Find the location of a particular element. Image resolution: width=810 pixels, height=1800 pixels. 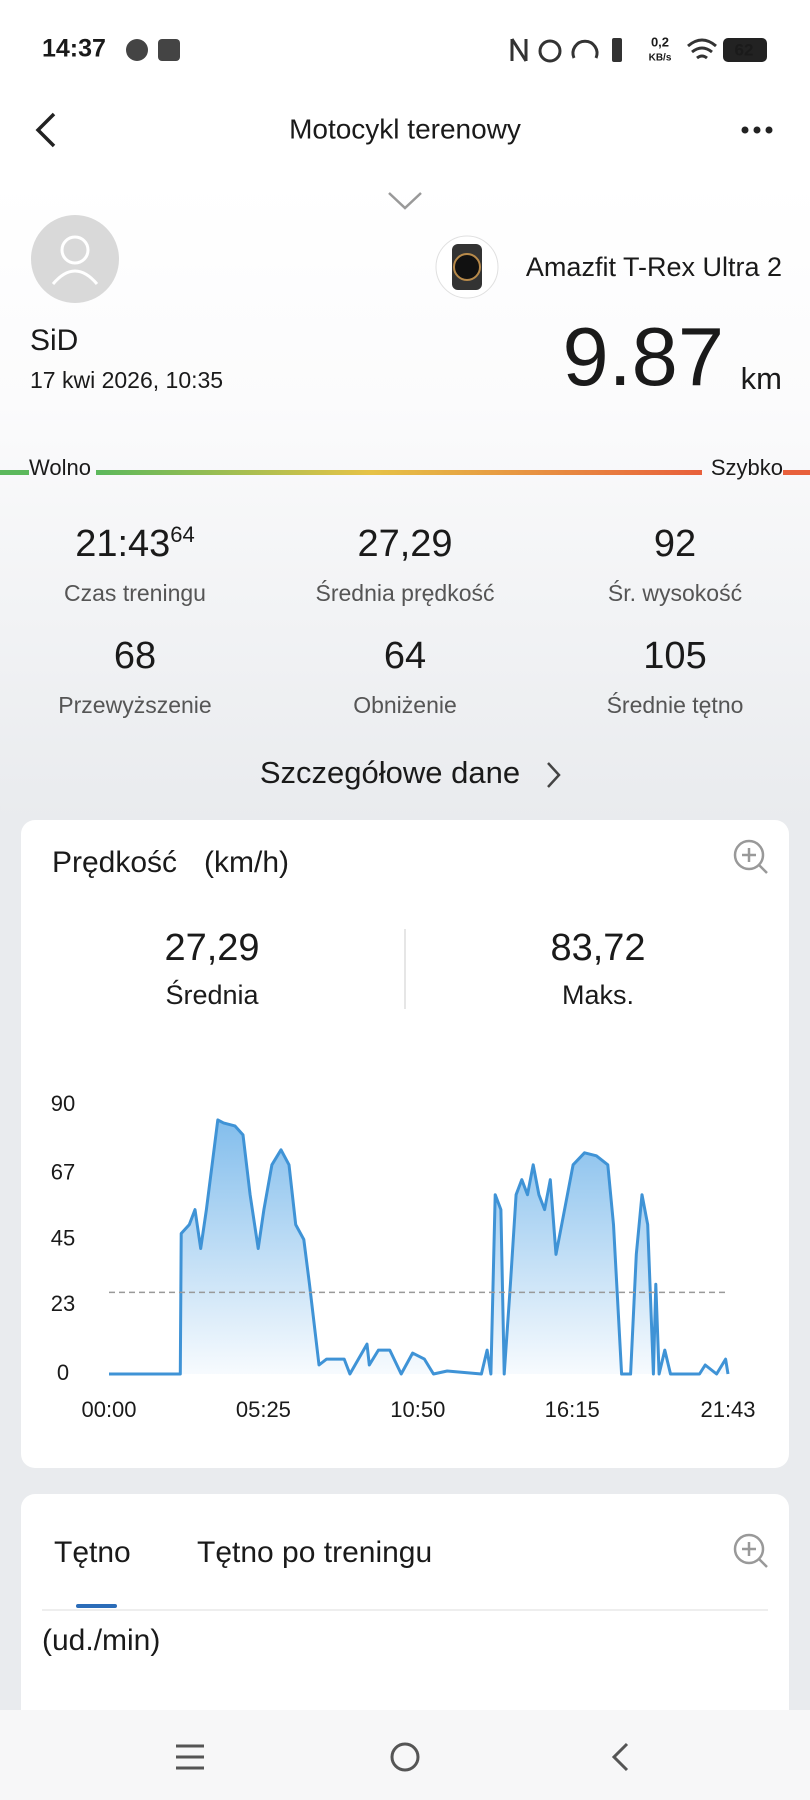

pace-slow: Wolno is located at coordinates (60, 467).